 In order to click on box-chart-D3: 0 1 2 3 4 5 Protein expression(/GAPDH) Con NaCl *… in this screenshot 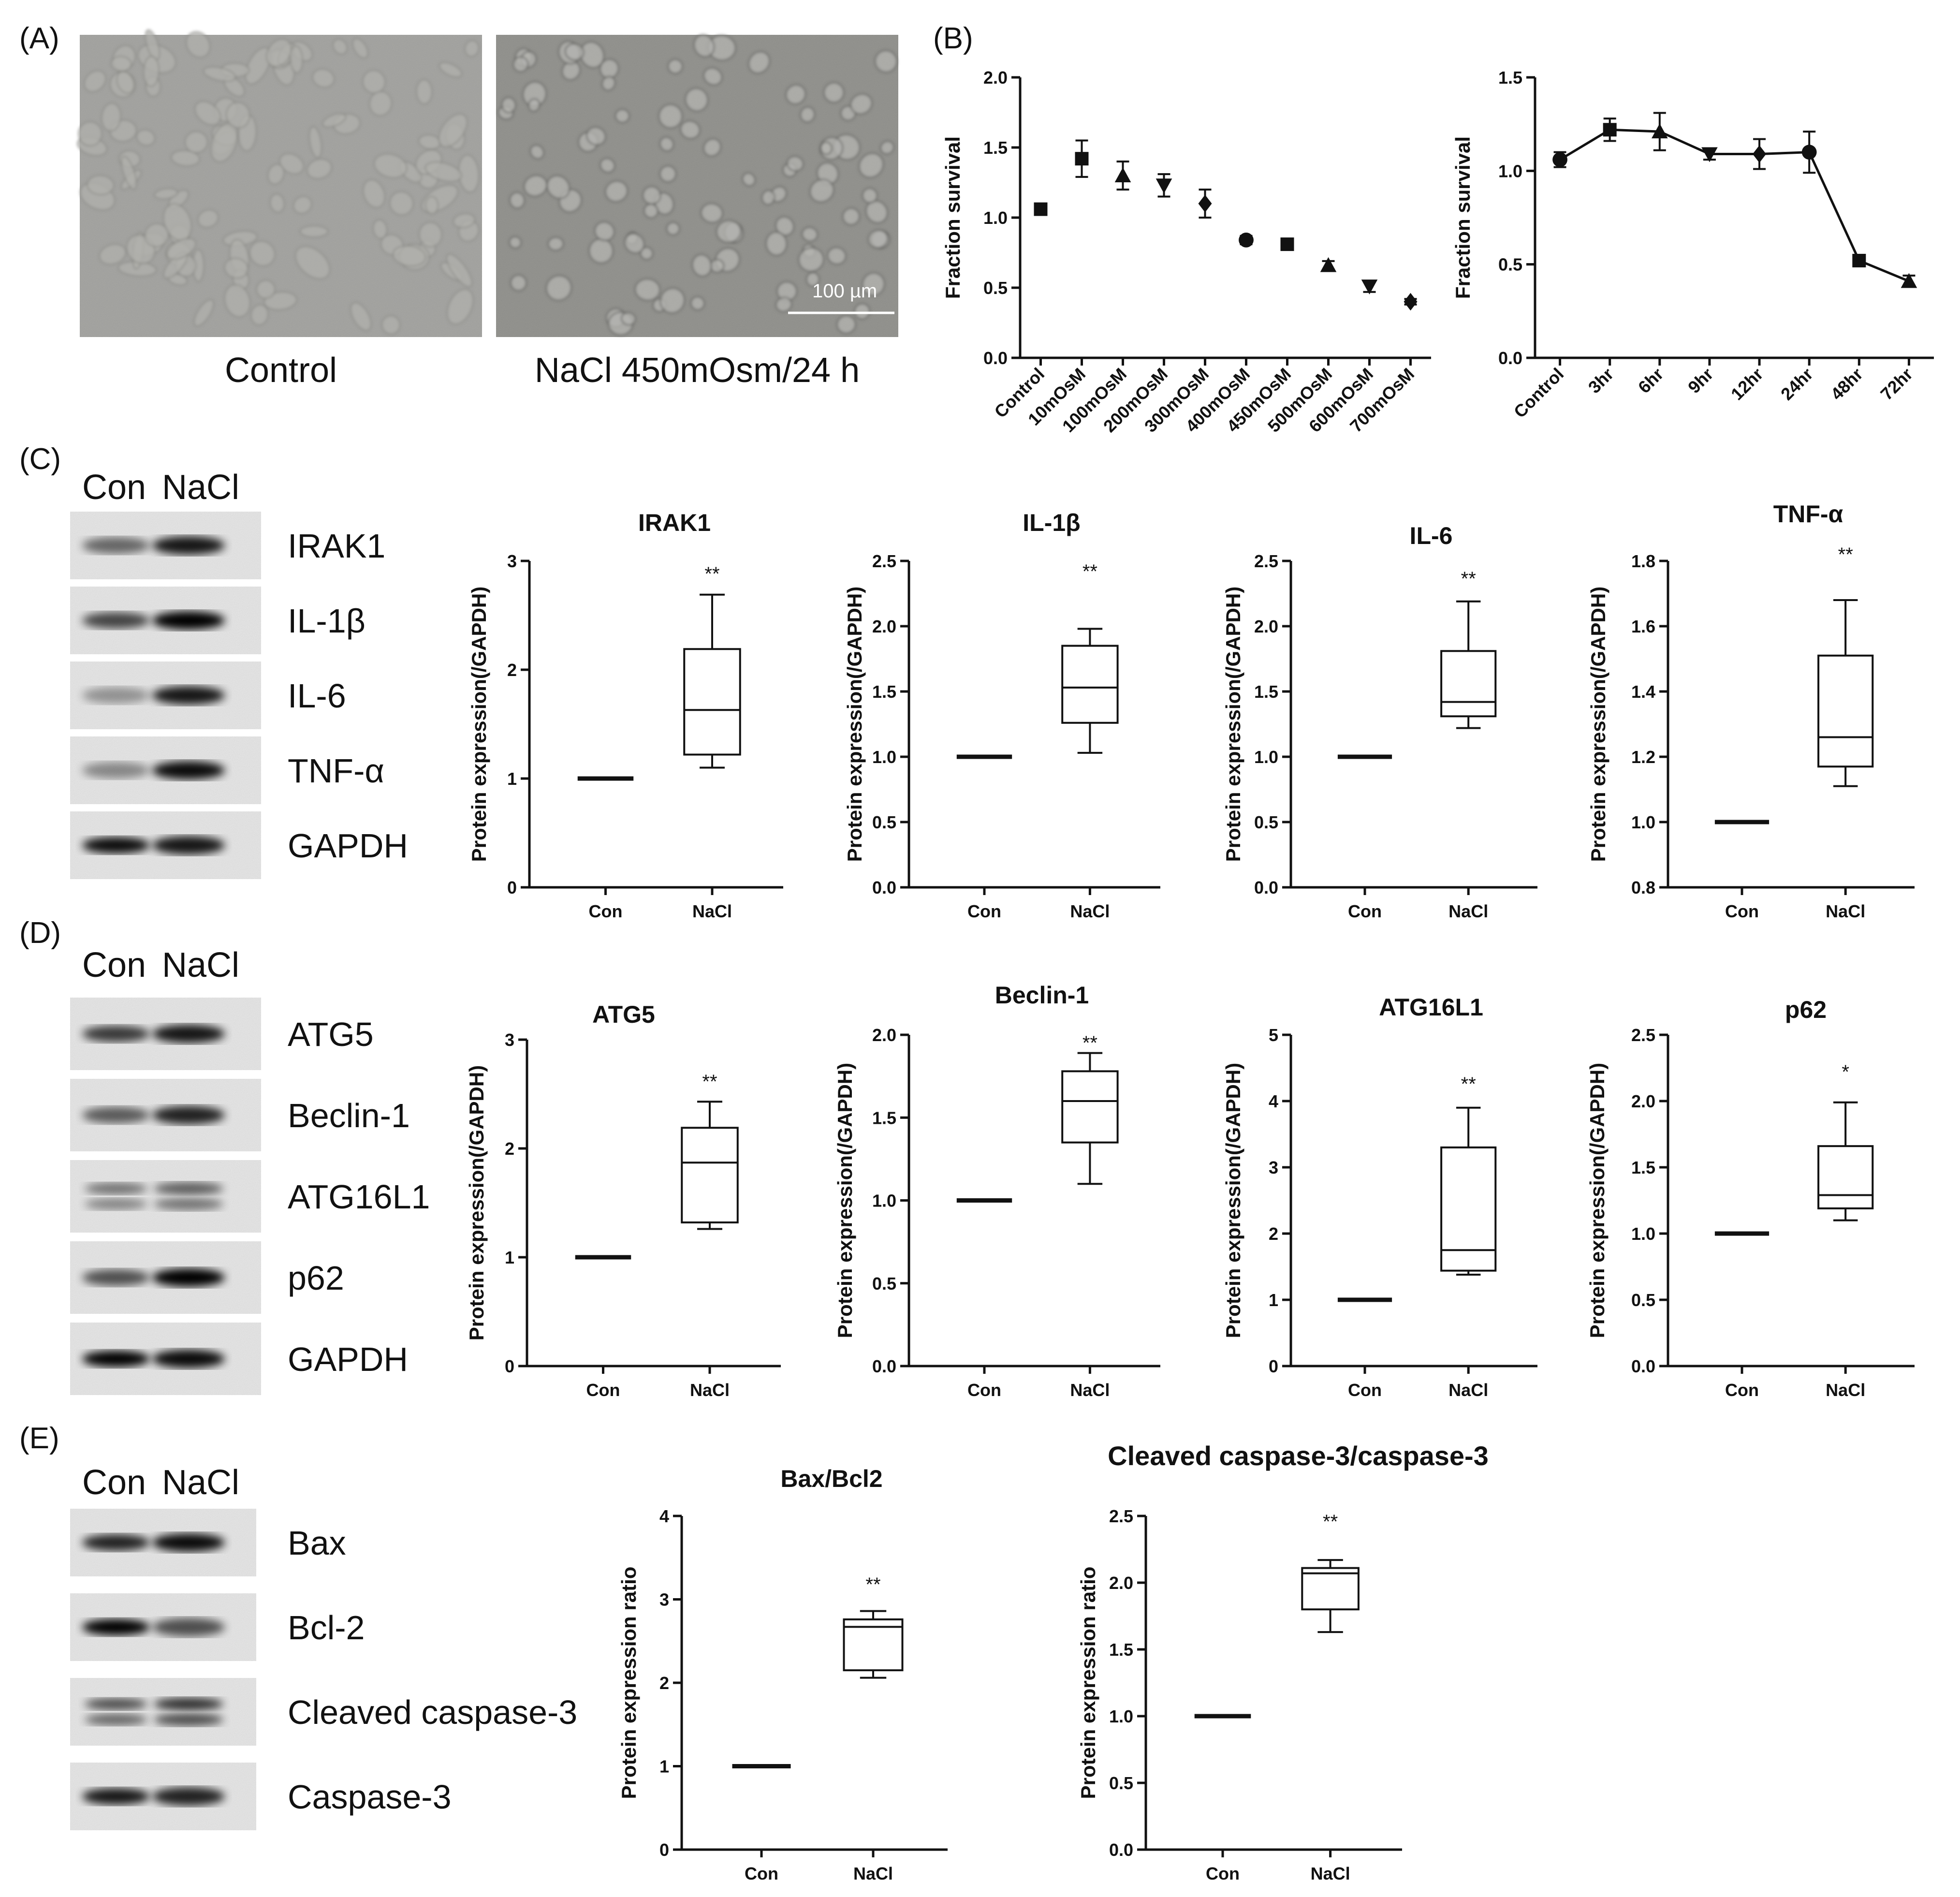, I will do `click(1379, 1197)`.